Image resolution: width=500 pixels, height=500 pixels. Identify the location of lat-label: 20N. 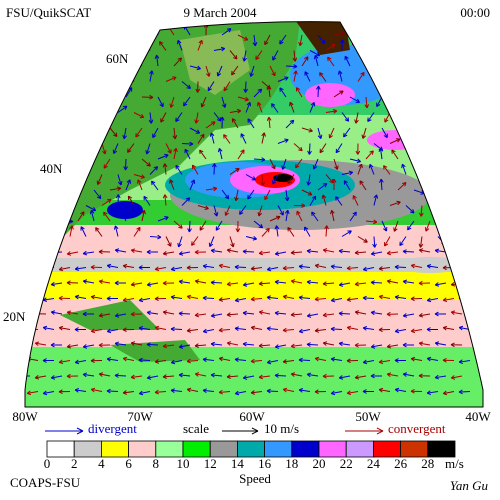
(14, 316).